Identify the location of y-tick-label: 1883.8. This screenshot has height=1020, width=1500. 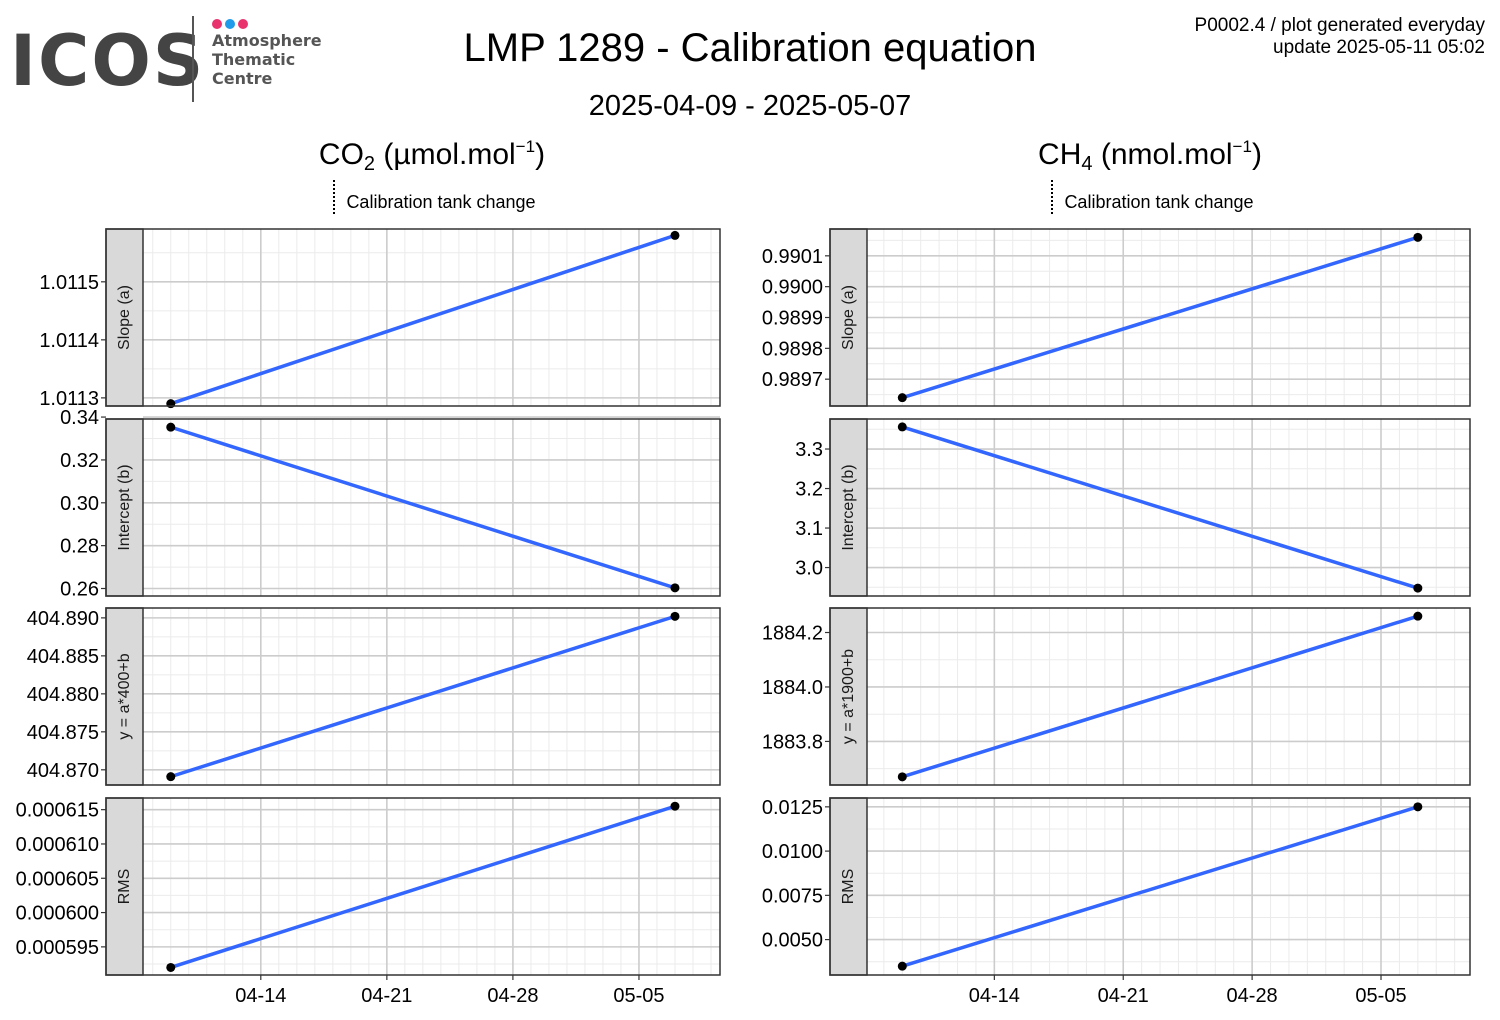
(792, 742).